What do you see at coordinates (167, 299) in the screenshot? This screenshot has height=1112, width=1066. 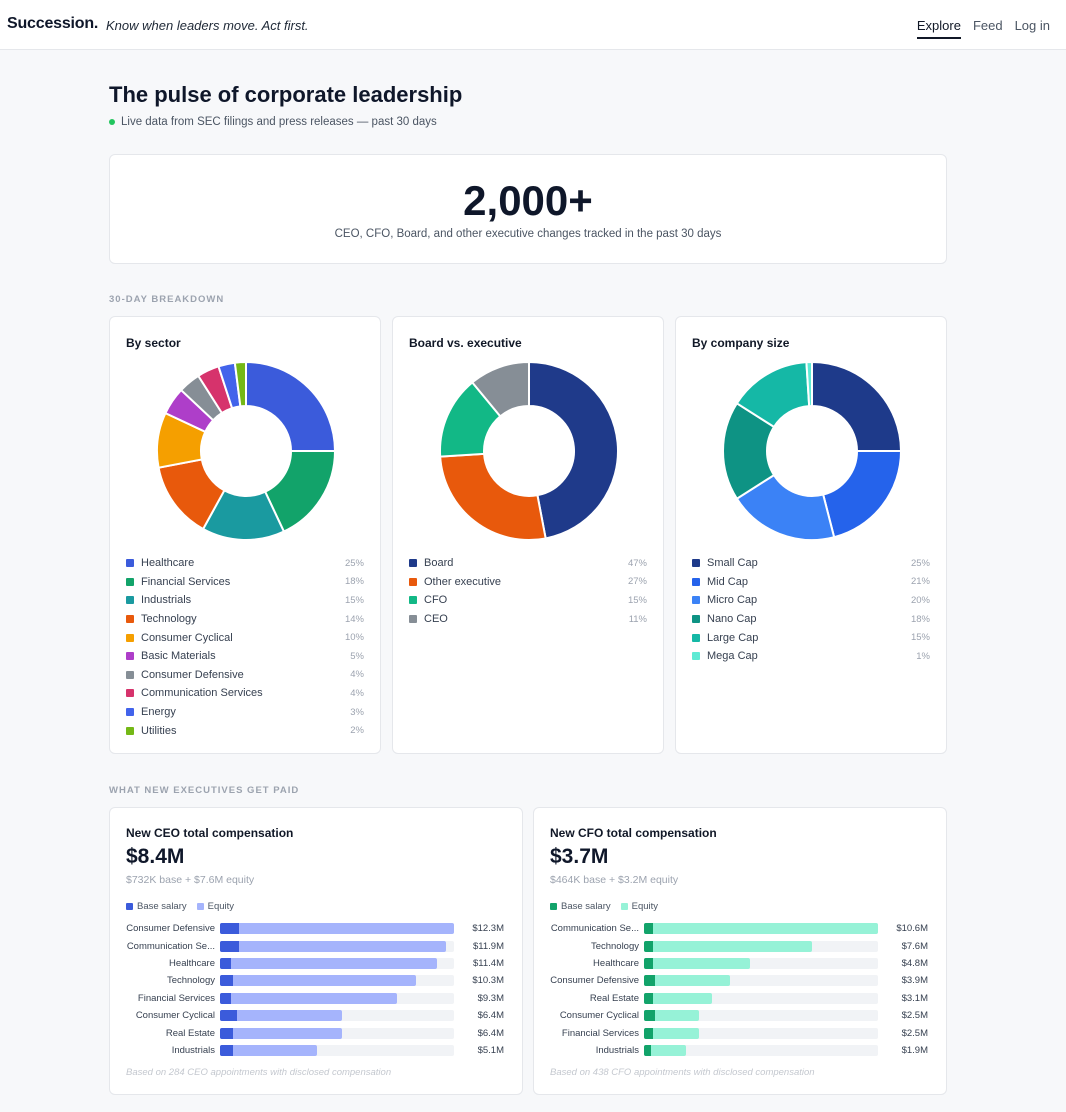 I see `section-label-breakdown: 30-DAY BREAKDOWN` at bounding box center [167, 299].